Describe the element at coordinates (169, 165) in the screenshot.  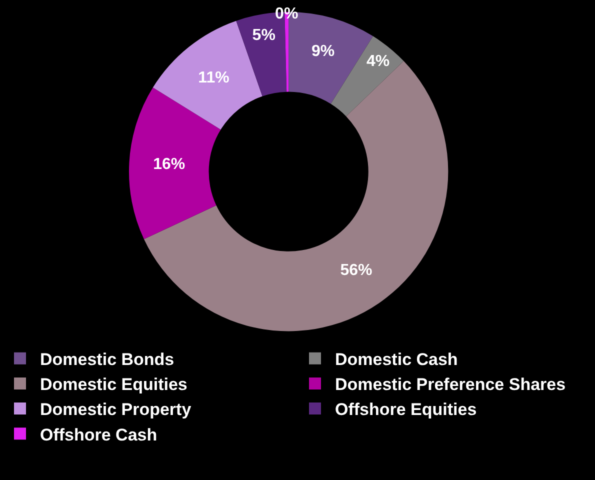
I see `data-label: 16%` at that location.